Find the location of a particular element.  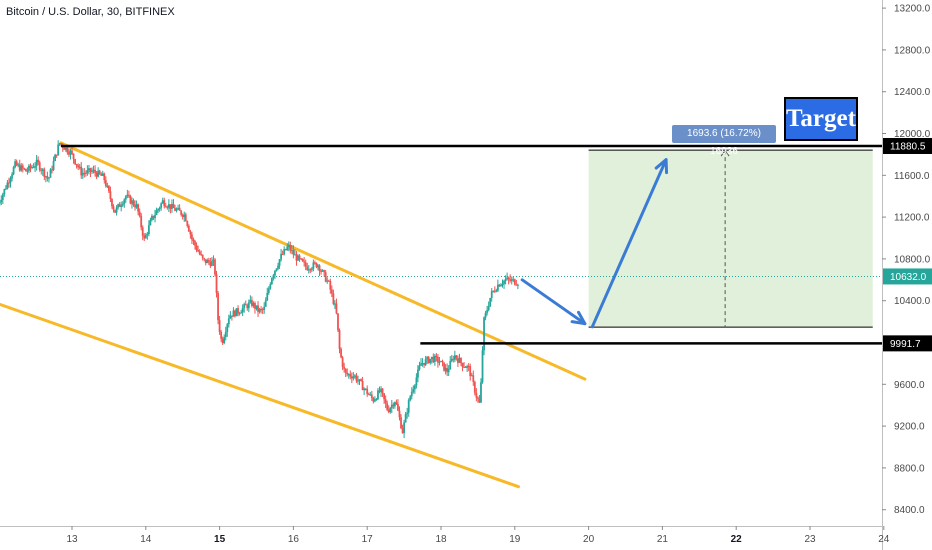

price-tick-label: 9200.0 is located at coordinates (909, 427).